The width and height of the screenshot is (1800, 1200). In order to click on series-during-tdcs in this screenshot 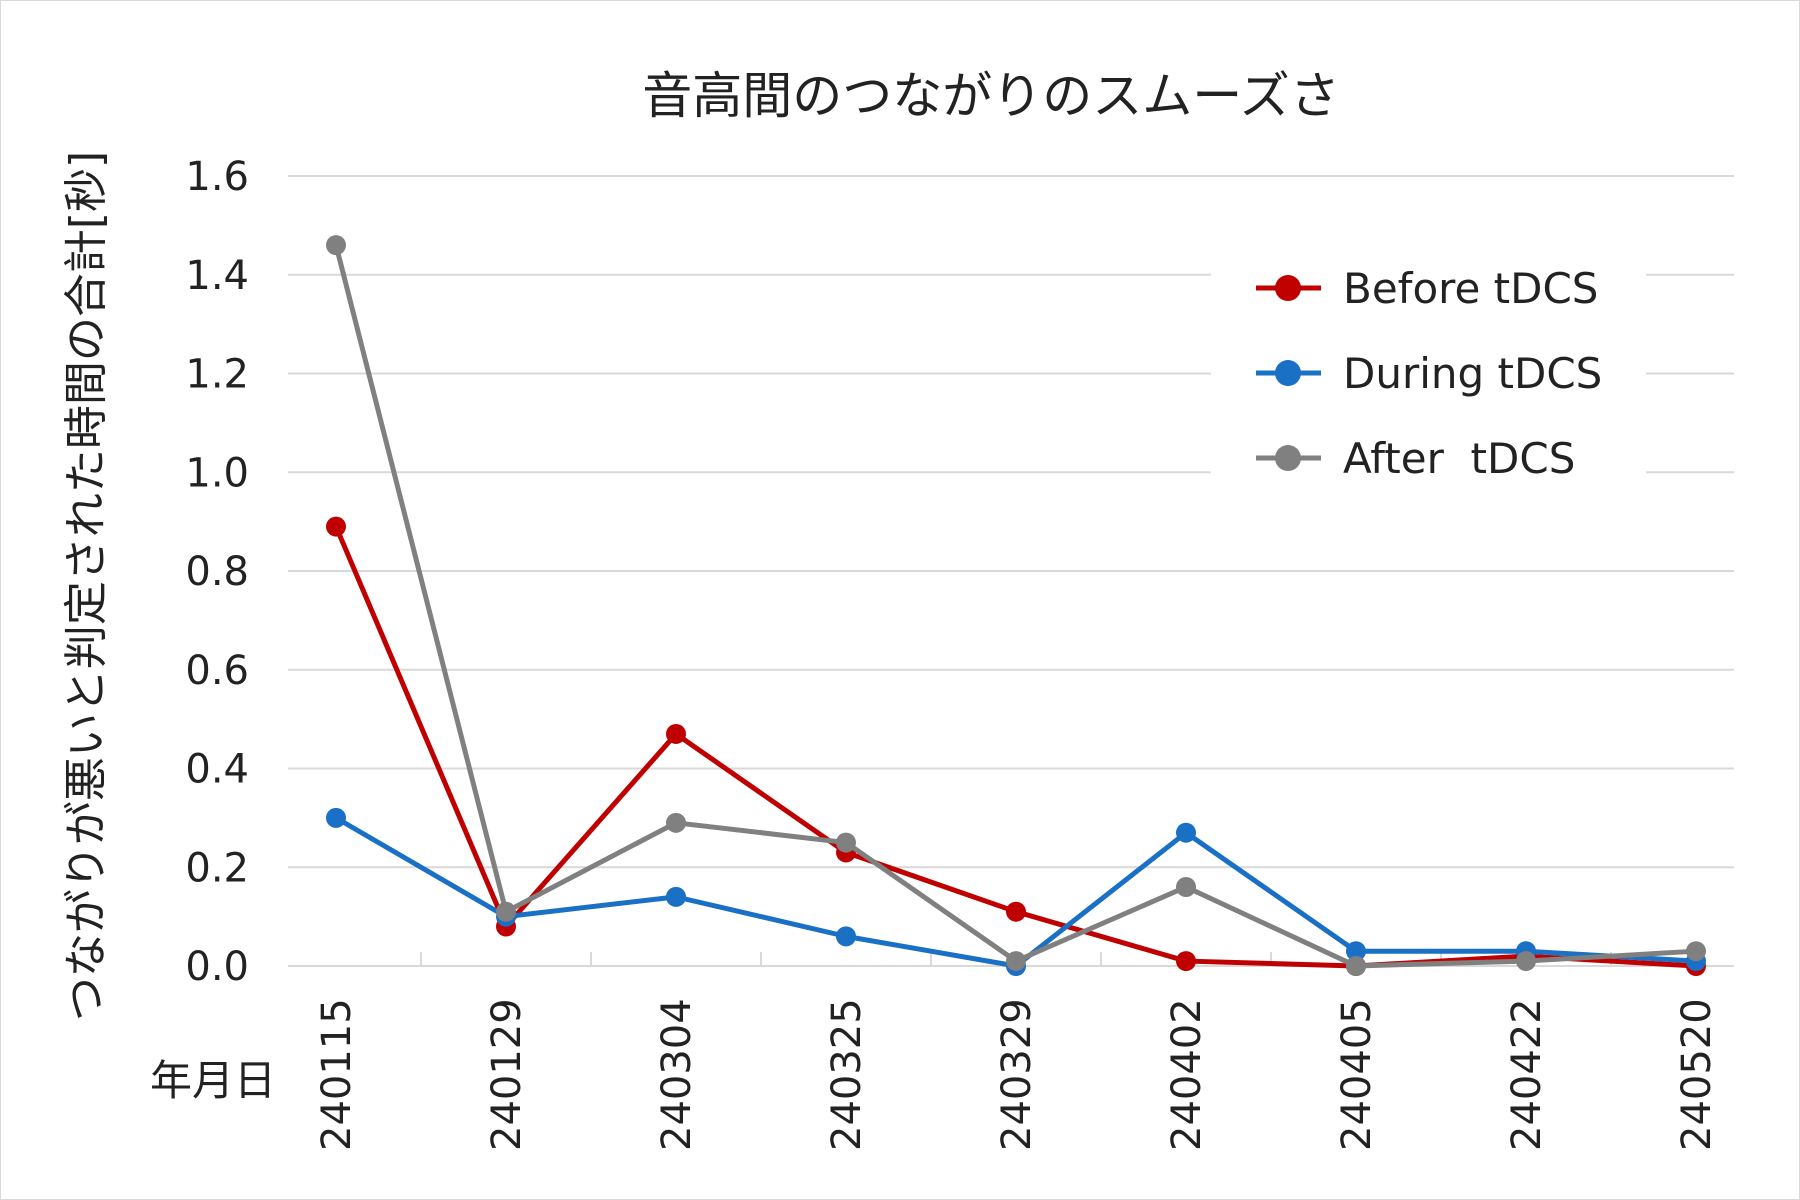, I will do `click(1016, 891)`.